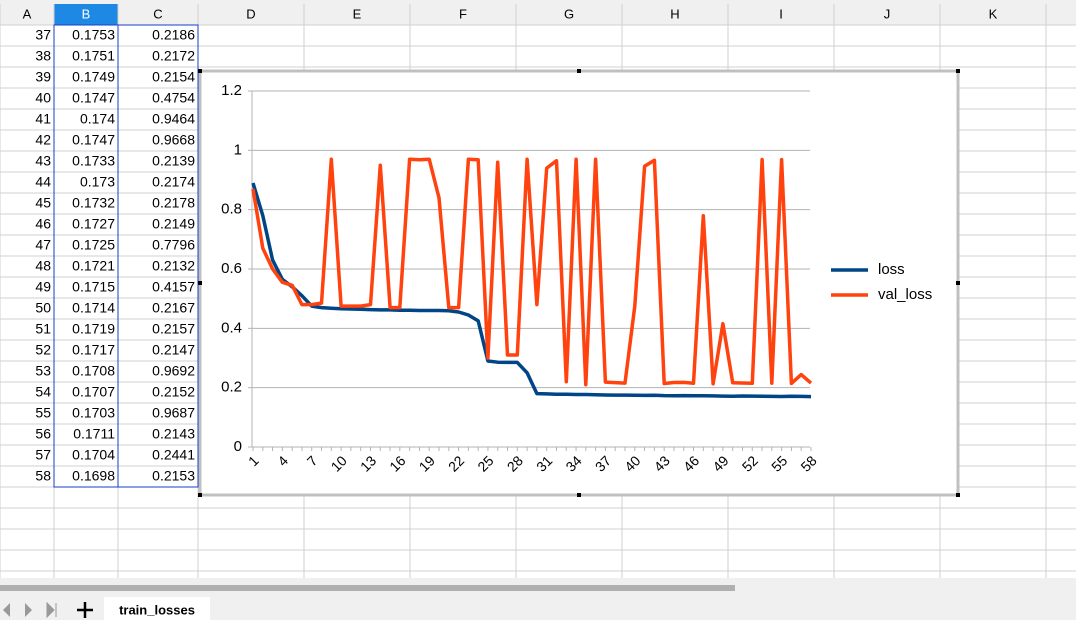 This screenshot has height=625, width=1076. I want to click on cell: 0.1717, so click(93, 350).